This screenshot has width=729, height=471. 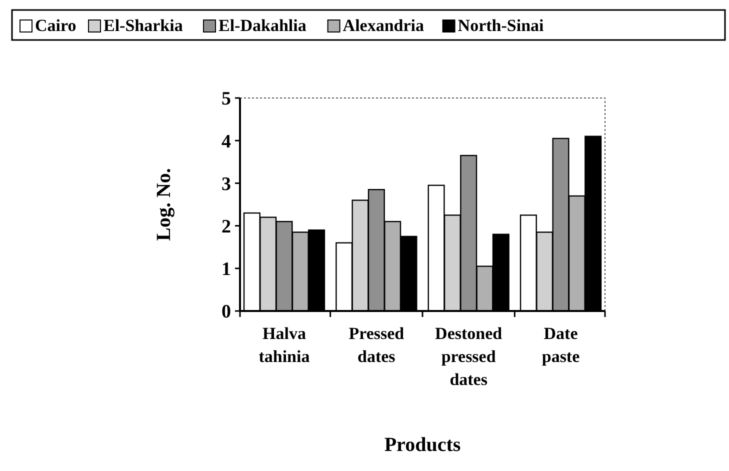 What do you see at coordinates (284, 345) in the screenshot?
I see `x-tick-label: Halva tahinia` at bounding box center [284, 345].